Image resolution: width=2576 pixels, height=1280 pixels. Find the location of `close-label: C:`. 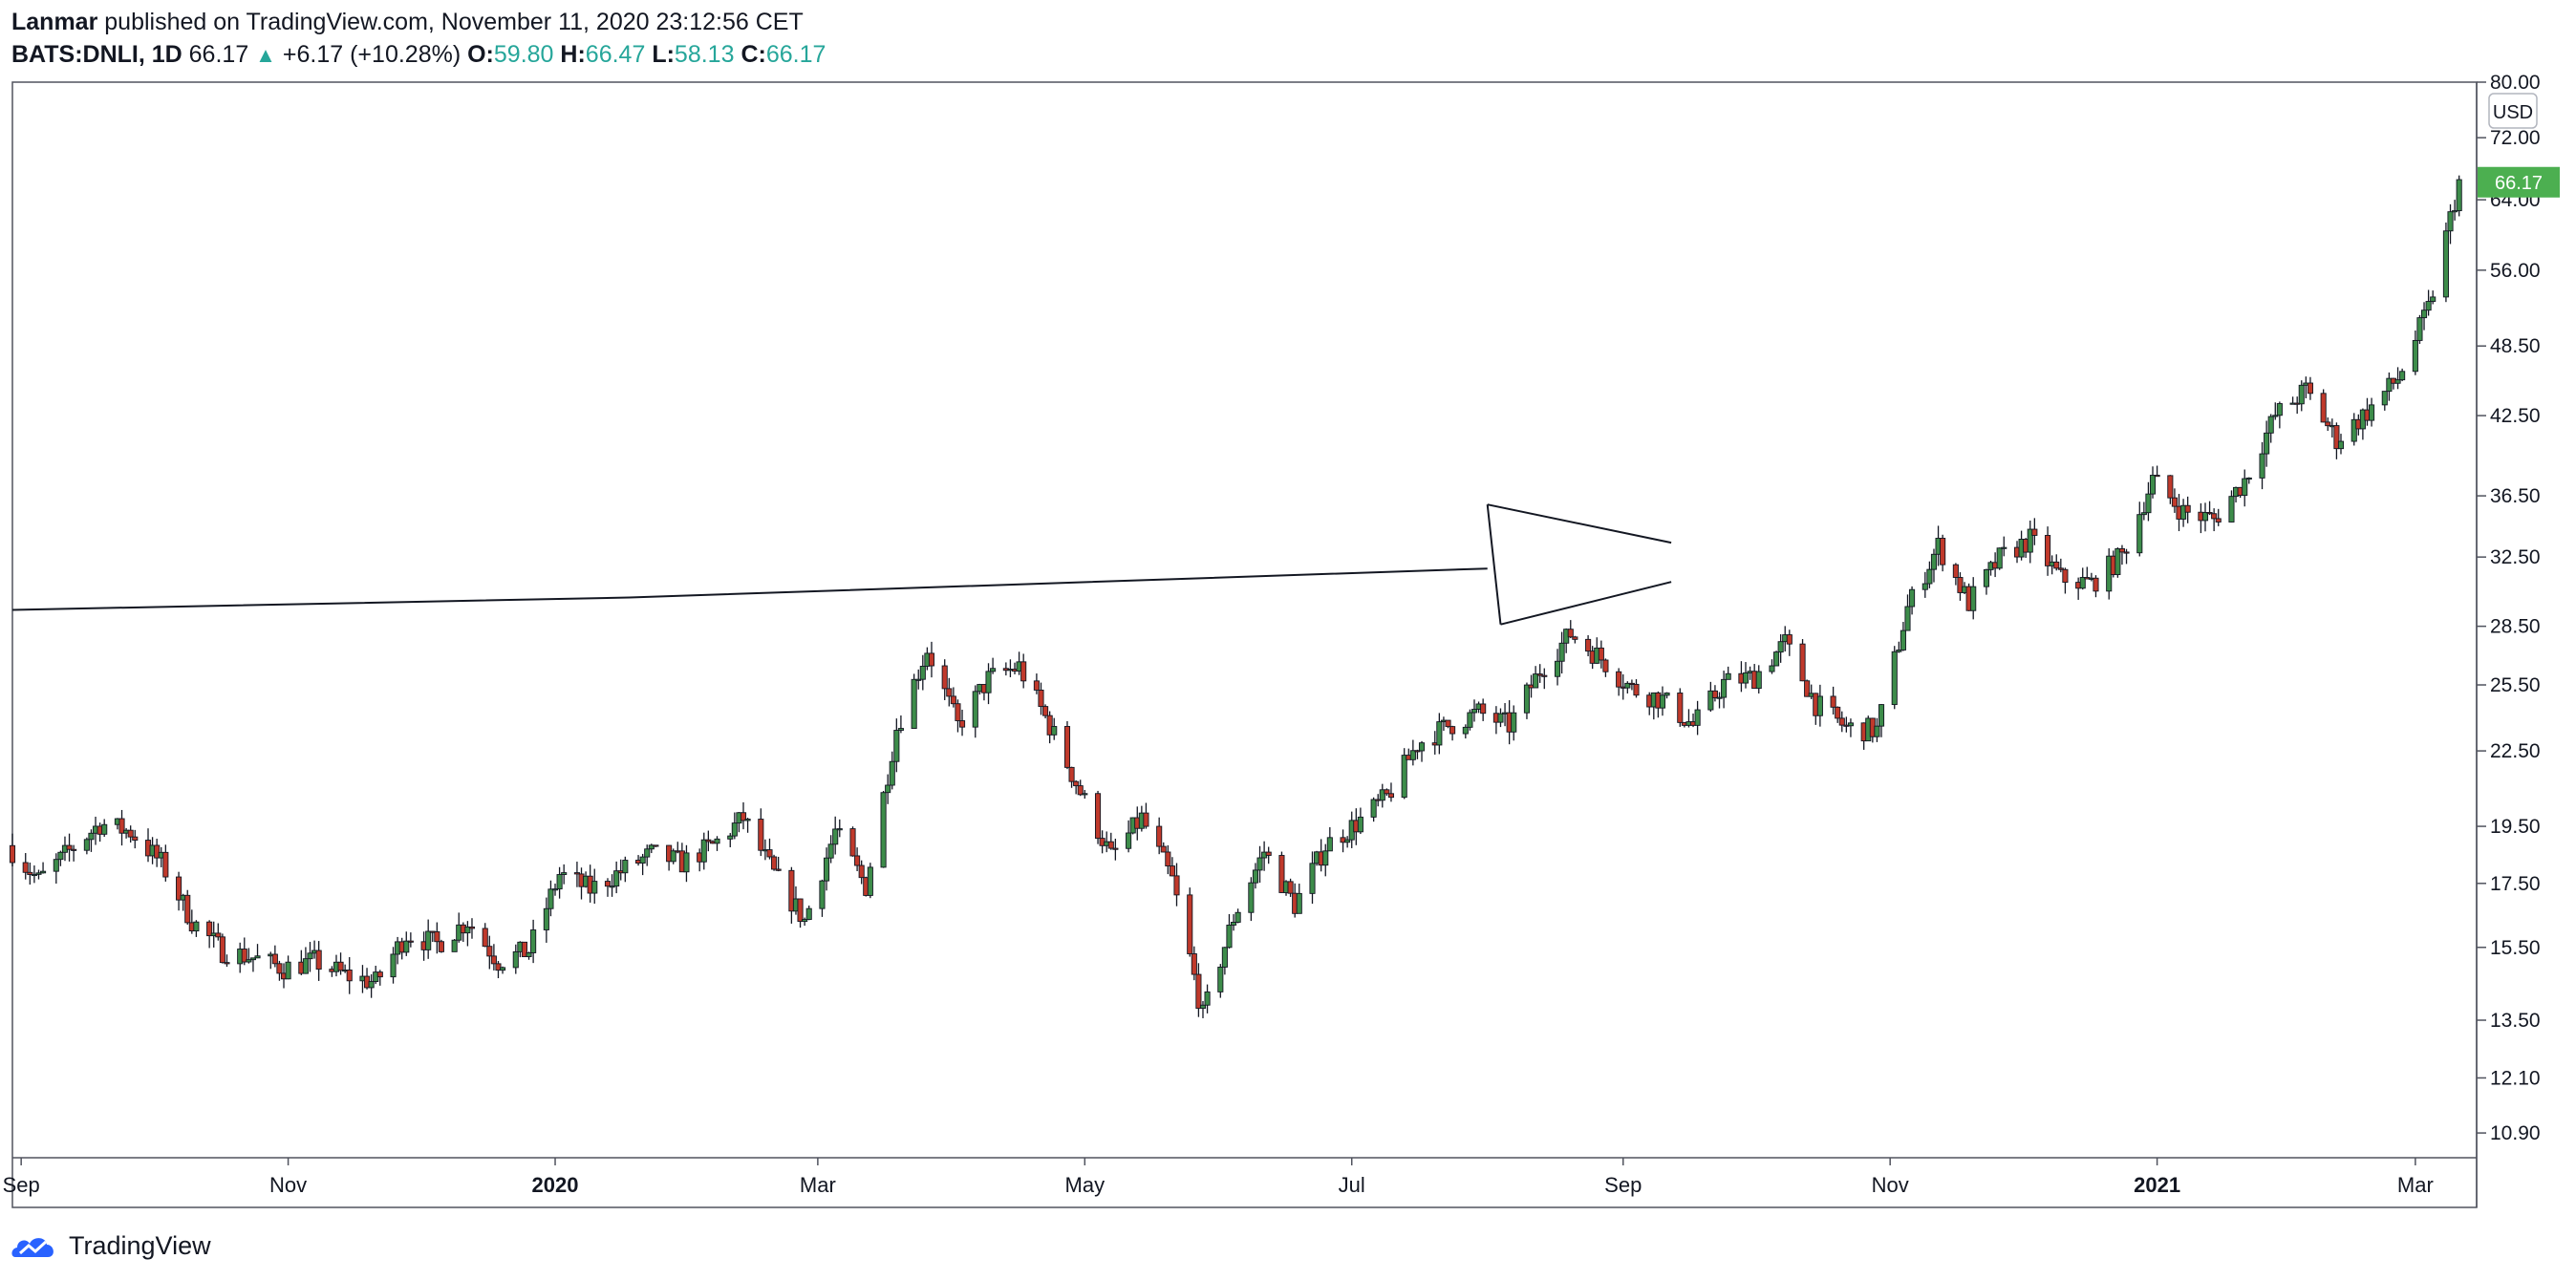

close-label: C: is located at coordinates (753, 54).